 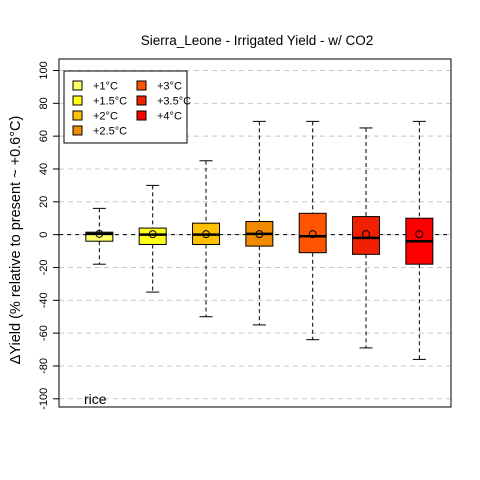 What do you see at coordinates (44, 333) in the screenshot?
I see `y-tick-label: -60` at bounding box center [44, 333].